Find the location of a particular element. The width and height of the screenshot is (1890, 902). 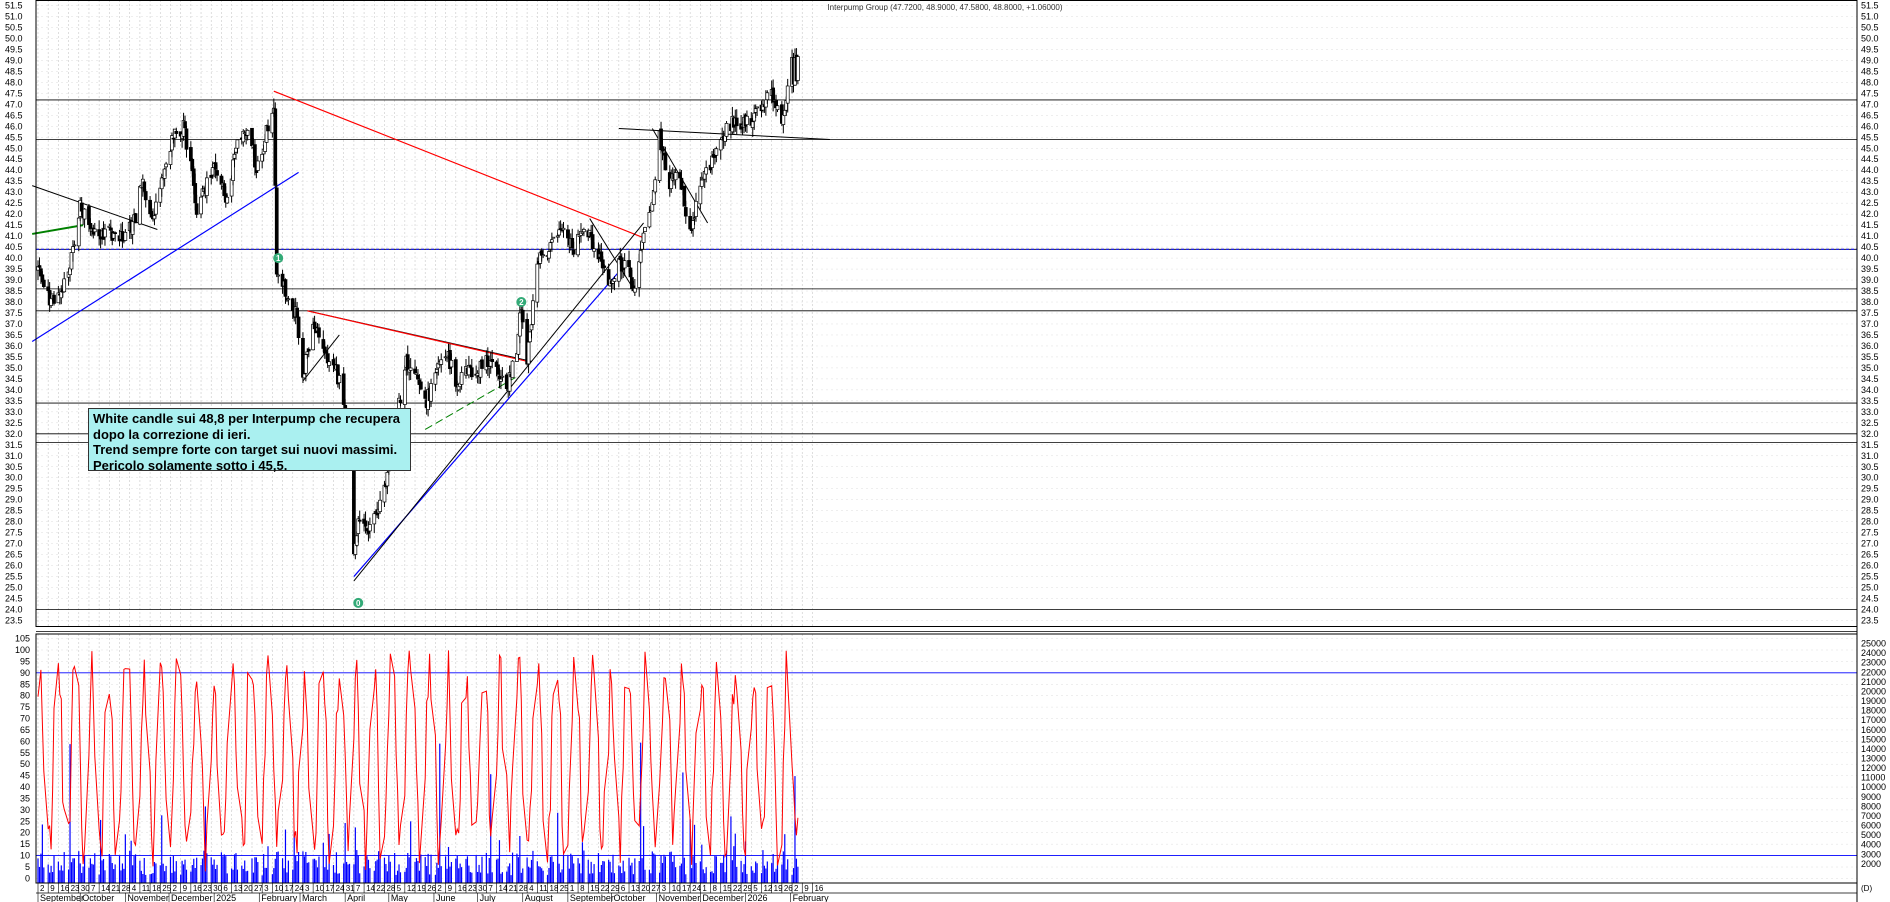

price-tick-label: 29.0 is located at coordinates (14, 500).